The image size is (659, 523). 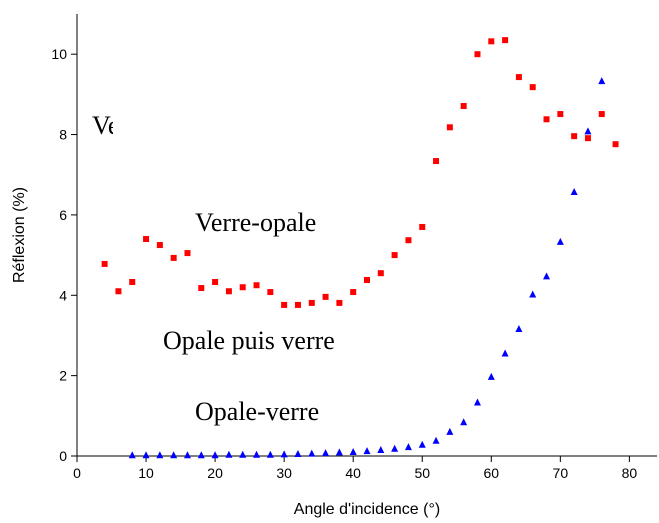 What do you see at coordinates (63, 456) in the screenshot?
I see `y-tick-label: 0` at bounding box center [63, 456].